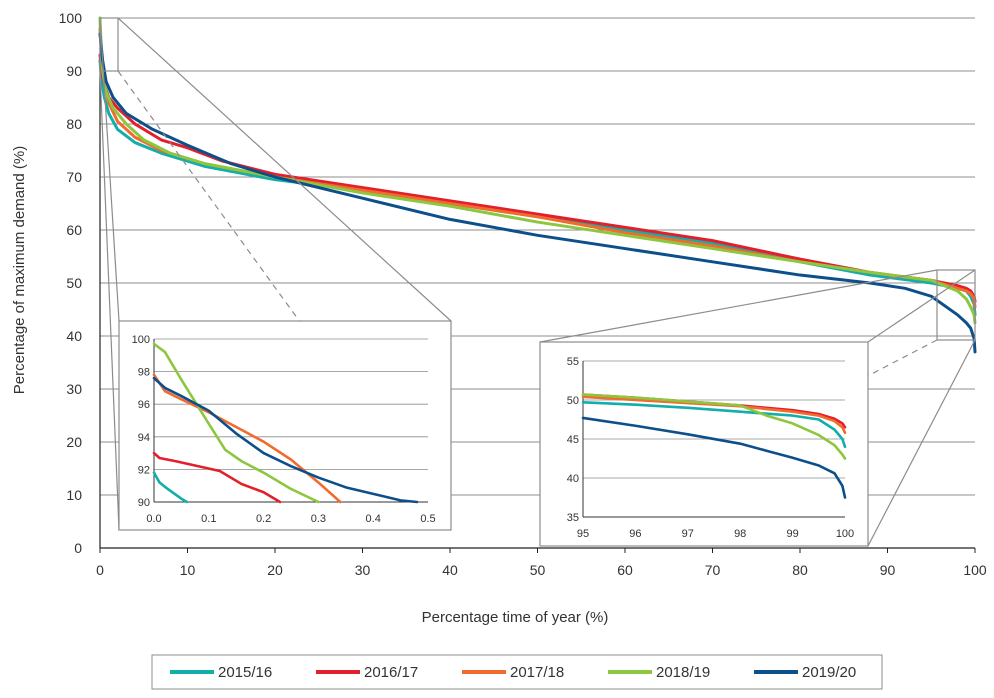 The width and height of the screenshot is (994, 698). What do you see at coordinates (956, 305) in the screenshot?
I see `zoom-box-right` at bounding box center [956, 305].